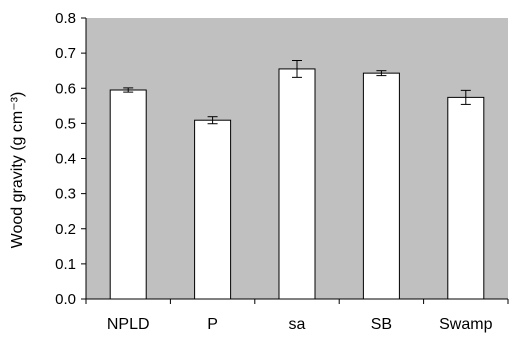 The height and width of the screenshot is (339, 509). What do you see at coordinates (128, 324) in the screenshot?
I see `x-tick-label: NPLD` at bounding box center [128, 324].